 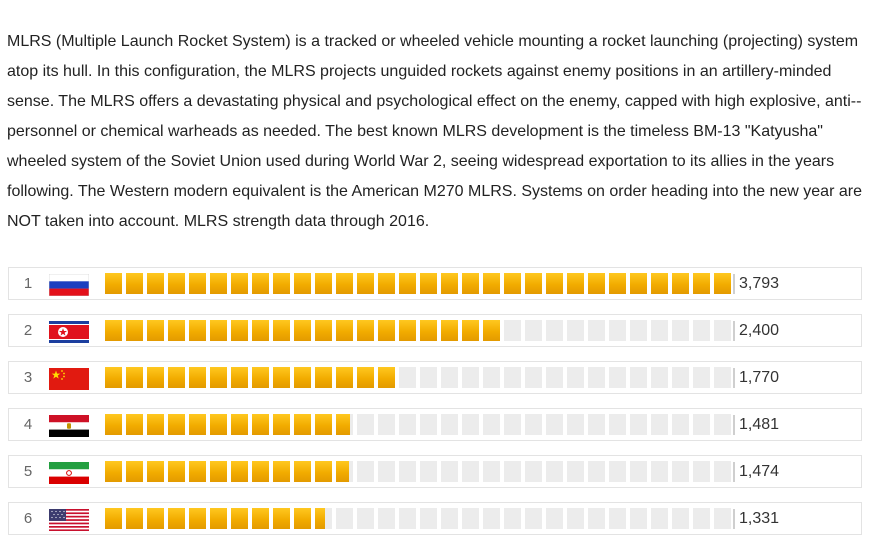 What do you see at coordinates (69, 379) in the screenshot?
I see `china-flag-icon` at bounding box center [69, 379].